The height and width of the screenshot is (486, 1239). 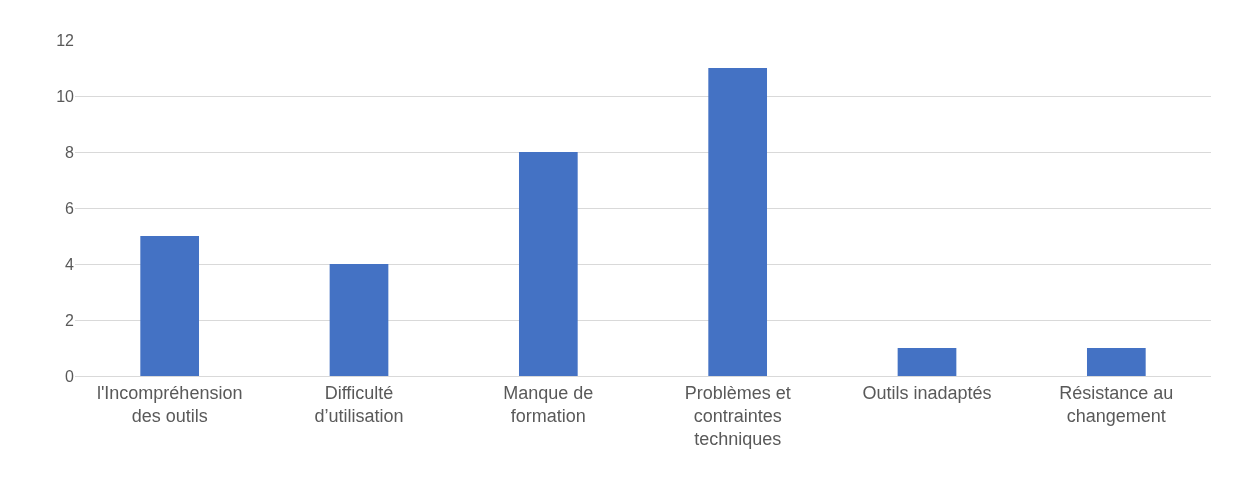 What do you see at coordinates (548, 404) in the screenshot?
I see `x-tick-label: Manque de formation` at bounding box center [548, 404].